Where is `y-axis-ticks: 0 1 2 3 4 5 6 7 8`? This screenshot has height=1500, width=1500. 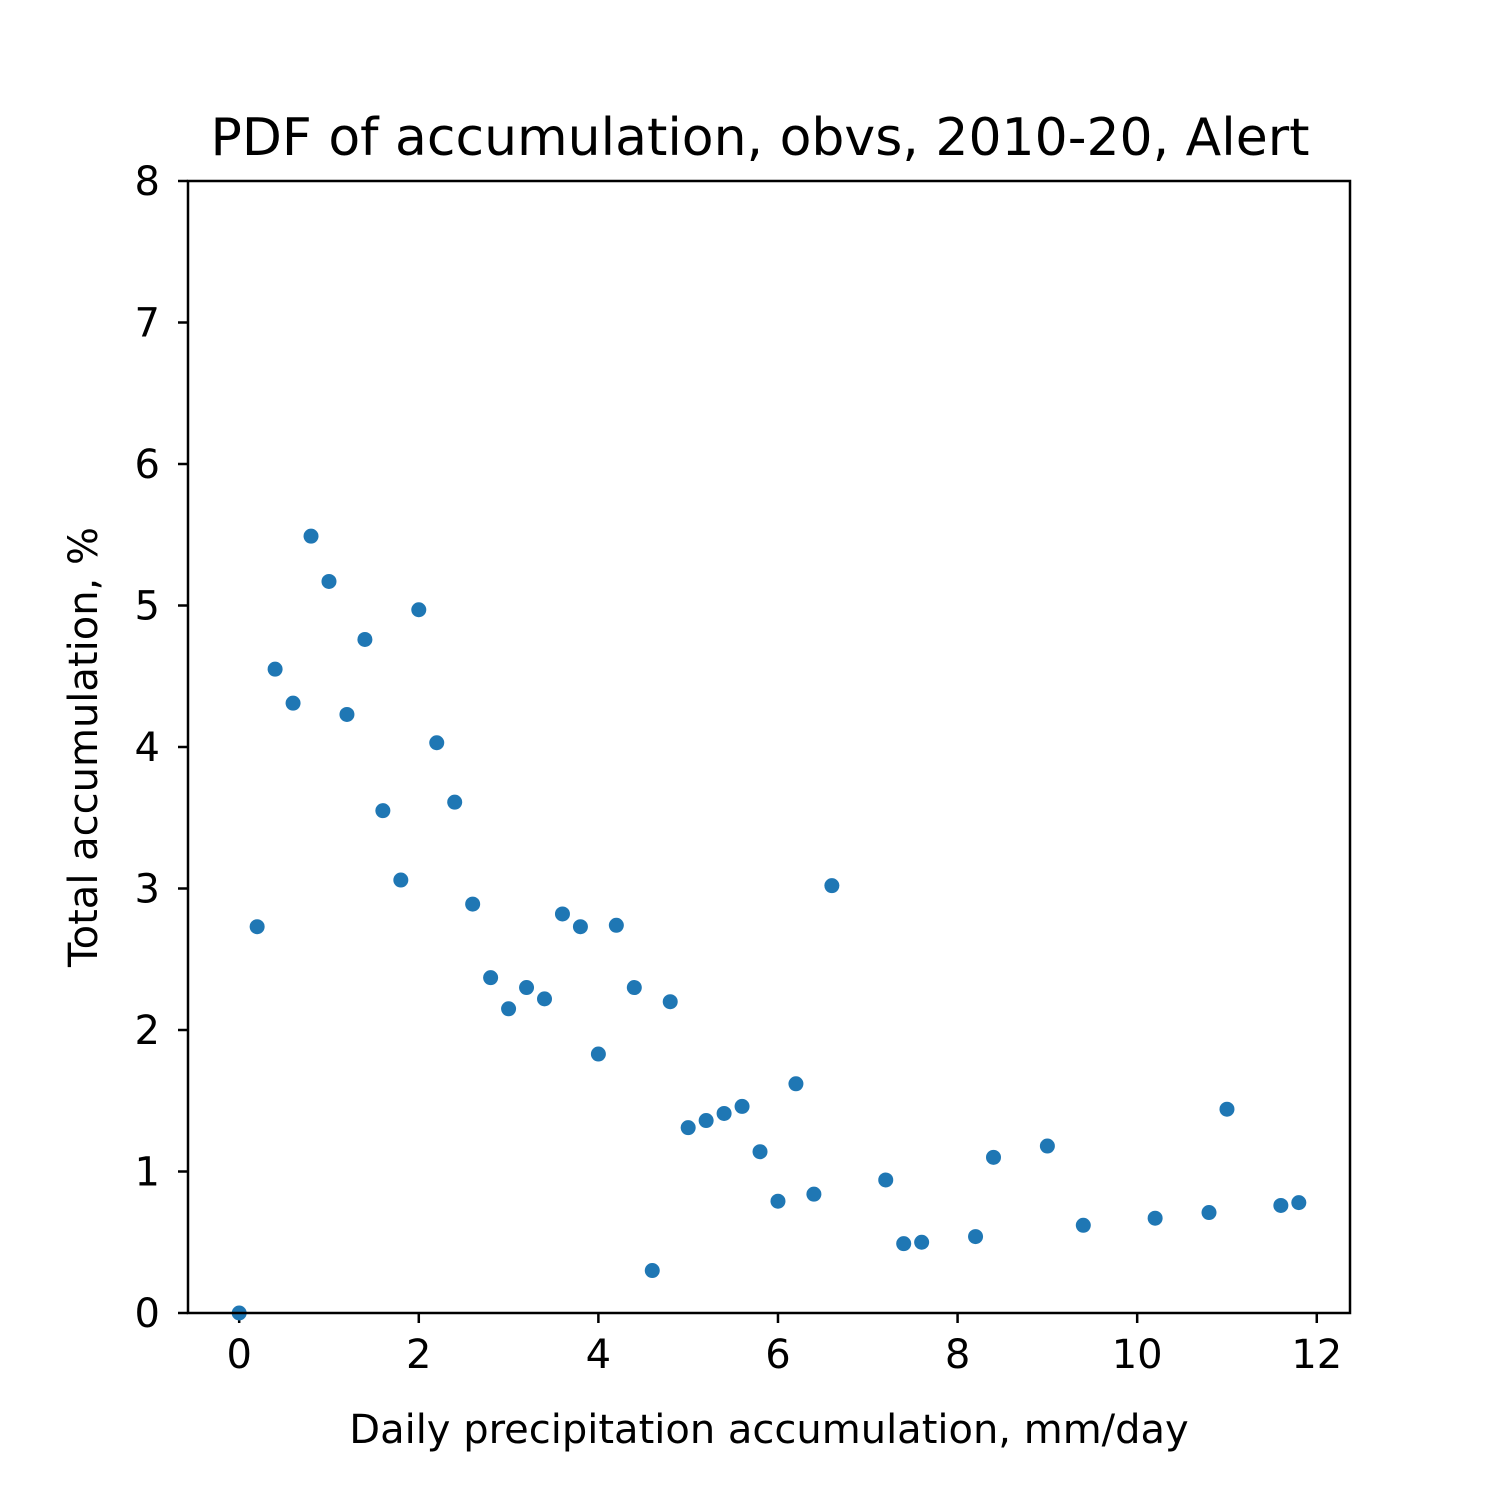
y-axis-ticks: 0 1 2 3 4 5 6 7 8 is located at coordinates (161, 748).